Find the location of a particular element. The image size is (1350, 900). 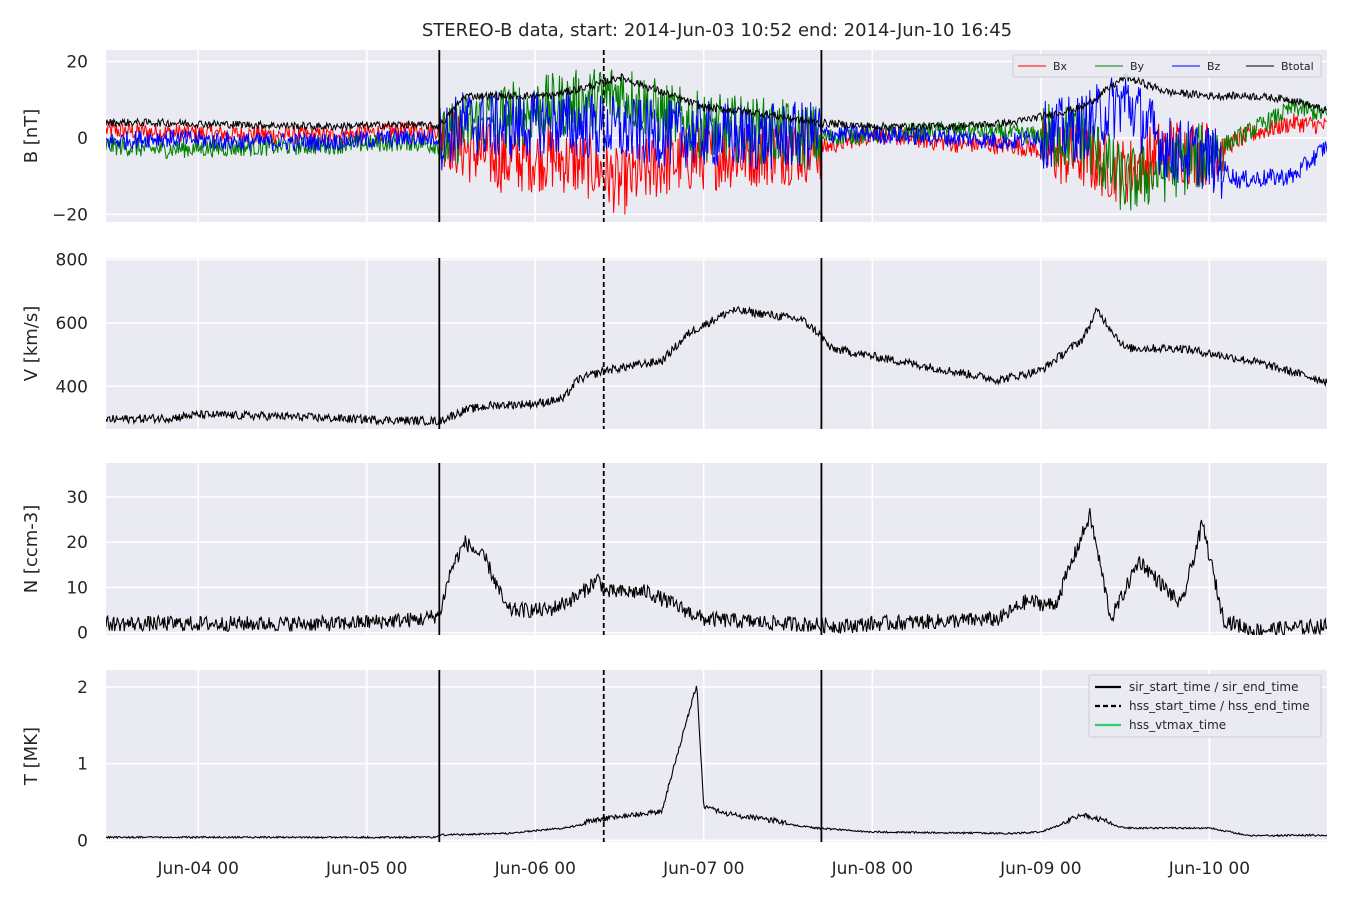

b-legend: Bx By Bz Btotal is located at coordinates (1167, 66).